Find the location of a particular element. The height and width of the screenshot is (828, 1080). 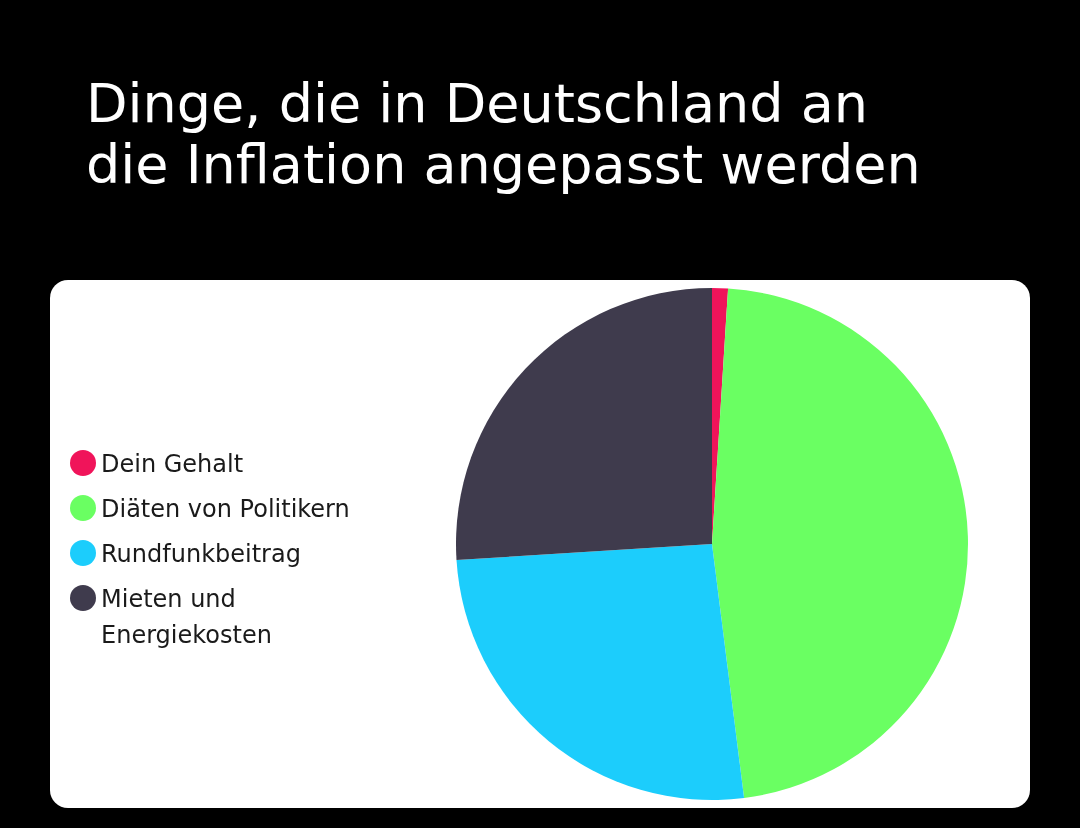

legend-label: Dein Gehalt is located at coordinates (172, 463).